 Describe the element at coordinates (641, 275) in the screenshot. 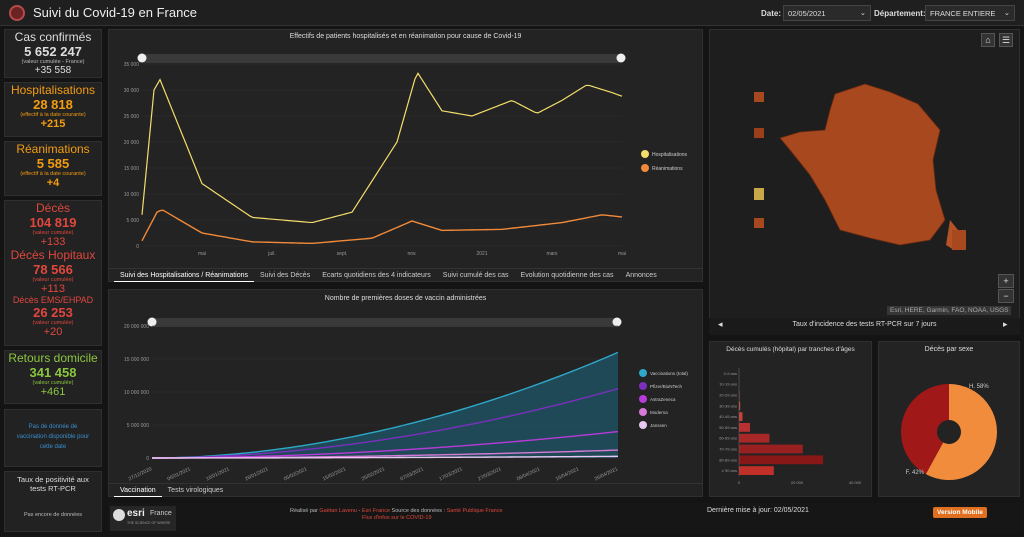

I see `tab-5: Annonces` at that location.